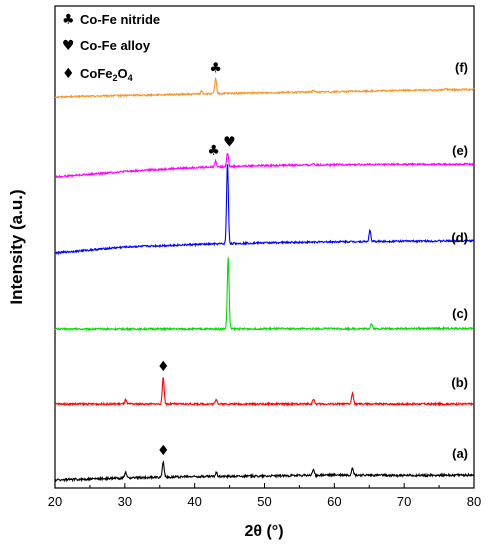 The image size is (489, 550). I want to click on legend: ♣ Co-Fe nitride ♥ Co-Fe alloy ♦ CoFe2O4, so click(111, 47).